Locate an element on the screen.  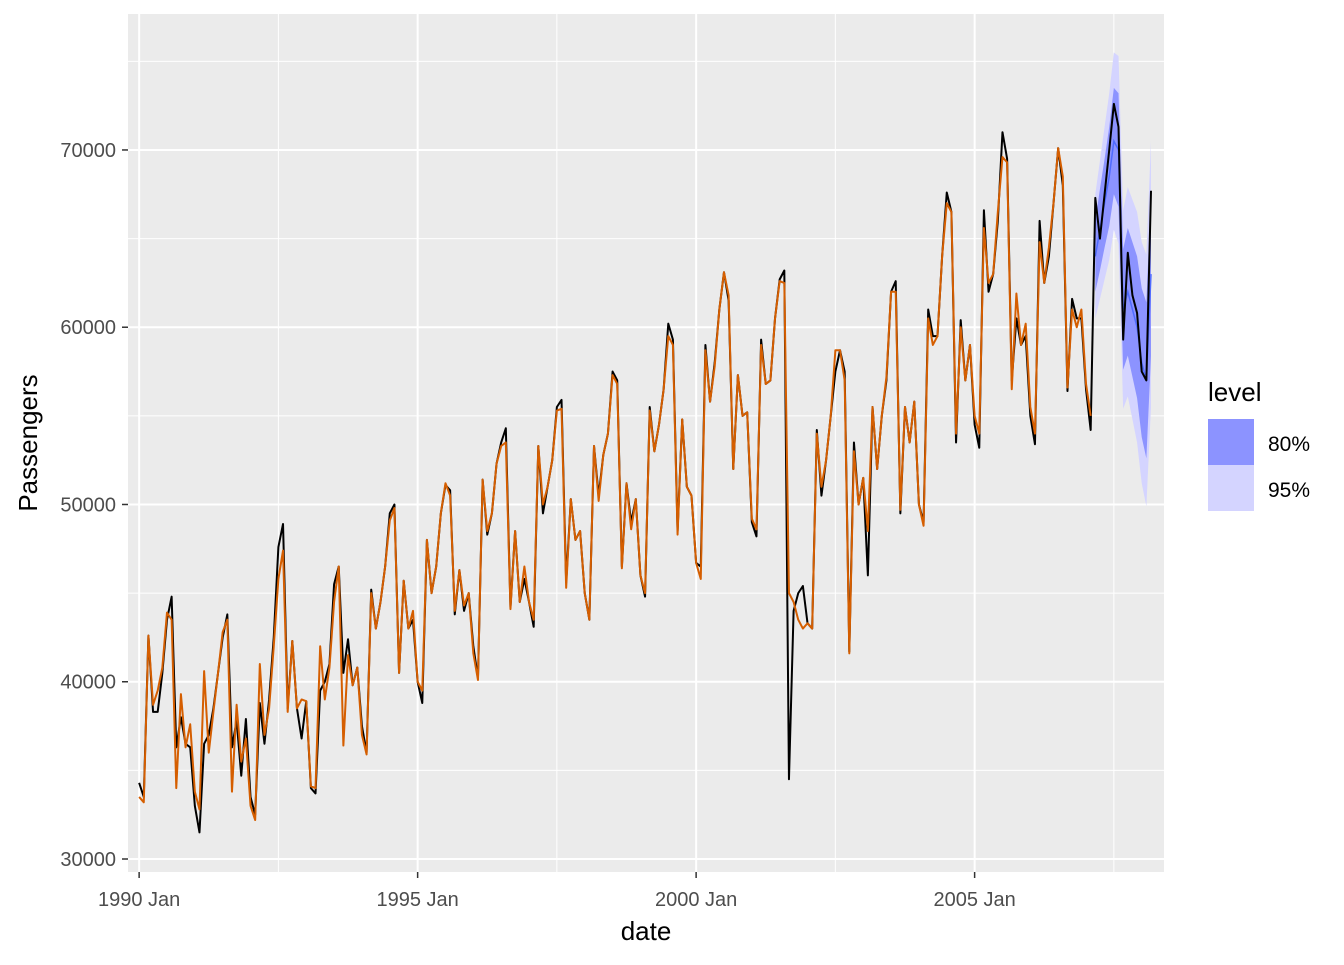
y-tick-label: 60000 is located at coordinates (88, 328).